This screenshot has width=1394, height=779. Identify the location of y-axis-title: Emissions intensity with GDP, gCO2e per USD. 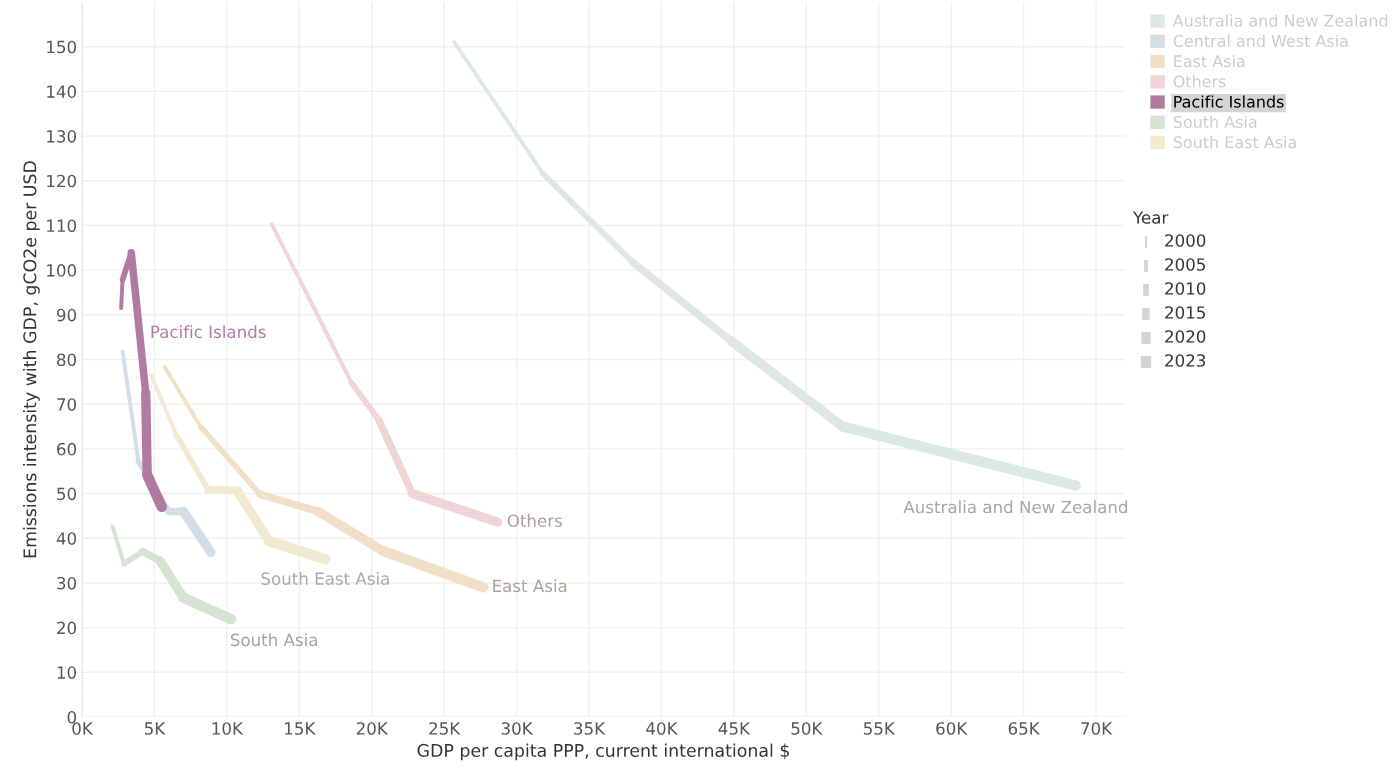
(31, 359).